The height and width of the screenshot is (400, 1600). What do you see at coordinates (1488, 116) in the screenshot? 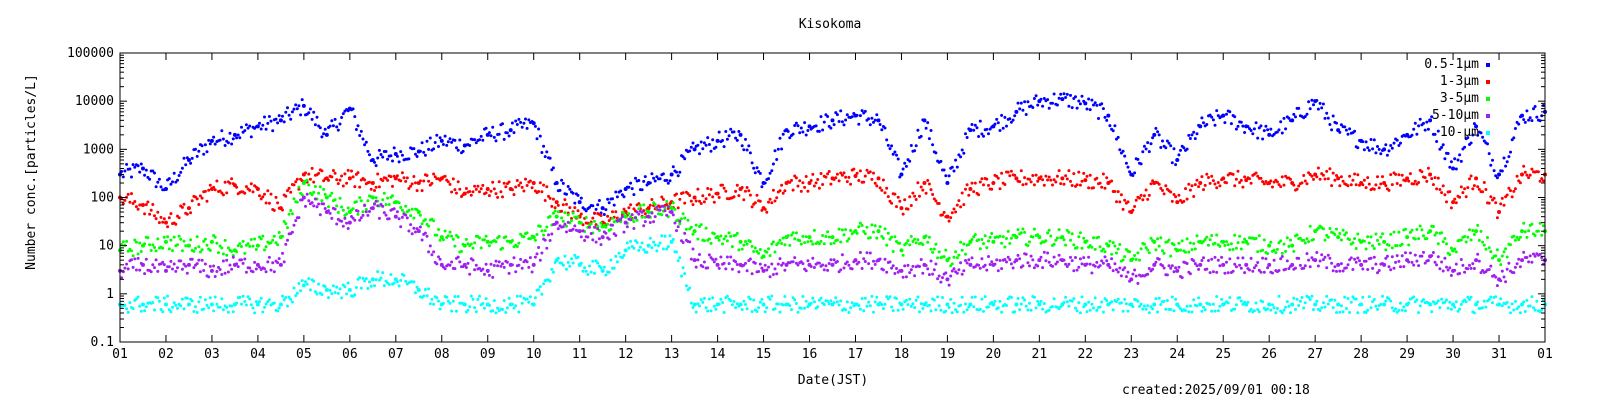
I see `legend-marker` at bounding box center [1488, 116].